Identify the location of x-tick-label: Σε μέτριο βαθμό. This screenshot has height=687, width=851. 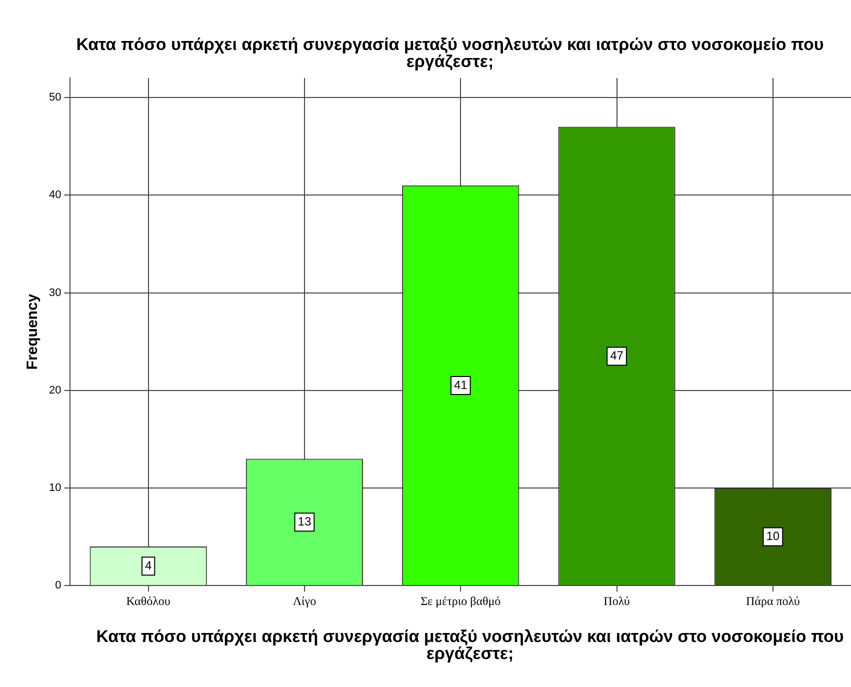
(460, 601).